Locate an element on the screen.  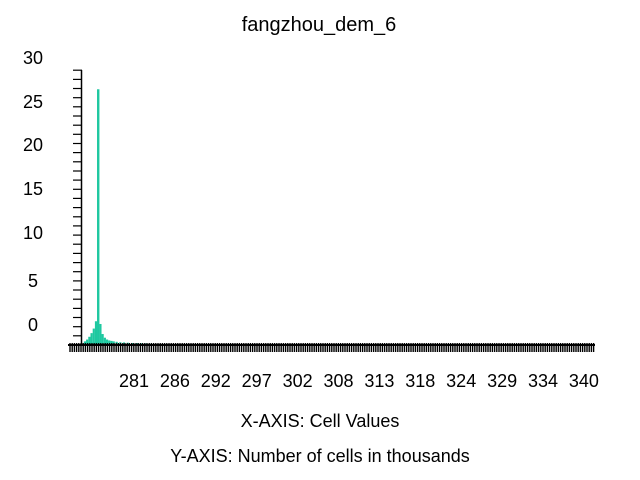
x-tick-label: 297 is located at coordinates (257, 381).